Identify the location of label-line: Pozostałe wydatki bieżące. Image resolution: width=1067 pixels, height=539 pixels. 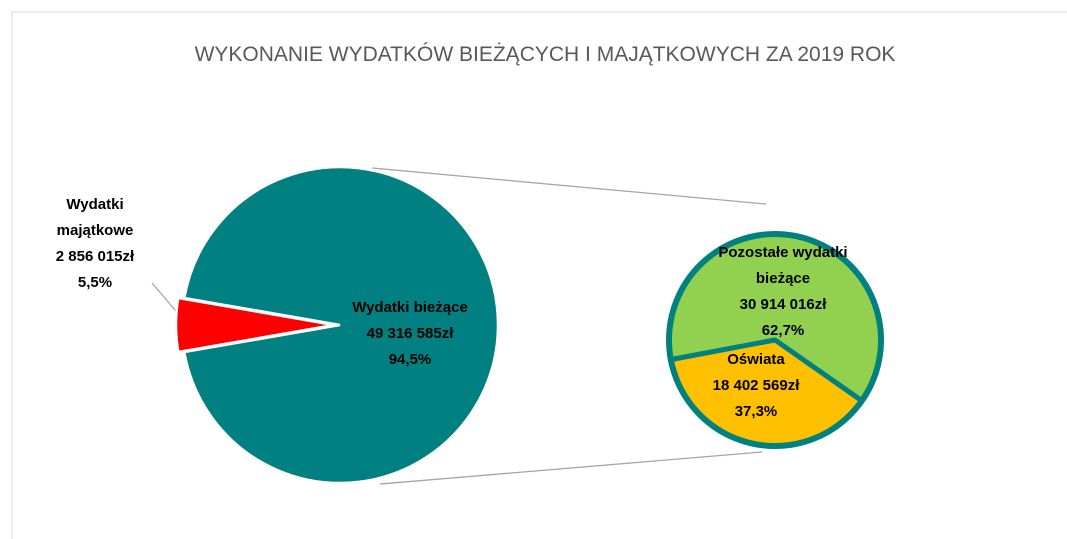
(783, 265).